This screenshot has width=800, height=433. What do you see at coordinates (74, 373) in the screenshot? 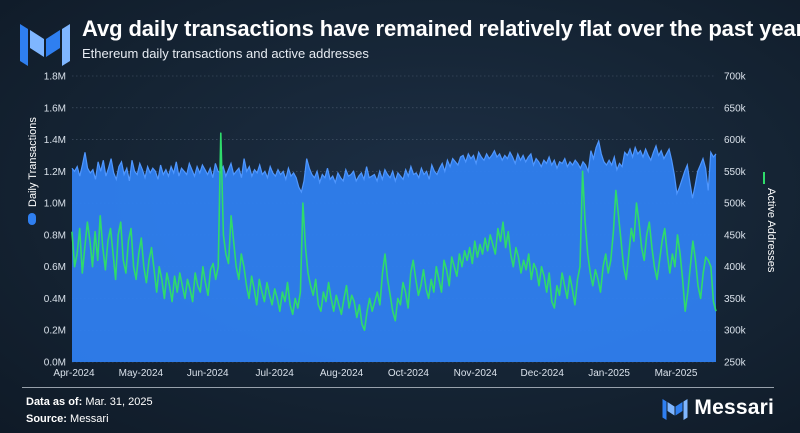
I see `x-tick-label: Apr-2024` at bounding box center [74, 373].